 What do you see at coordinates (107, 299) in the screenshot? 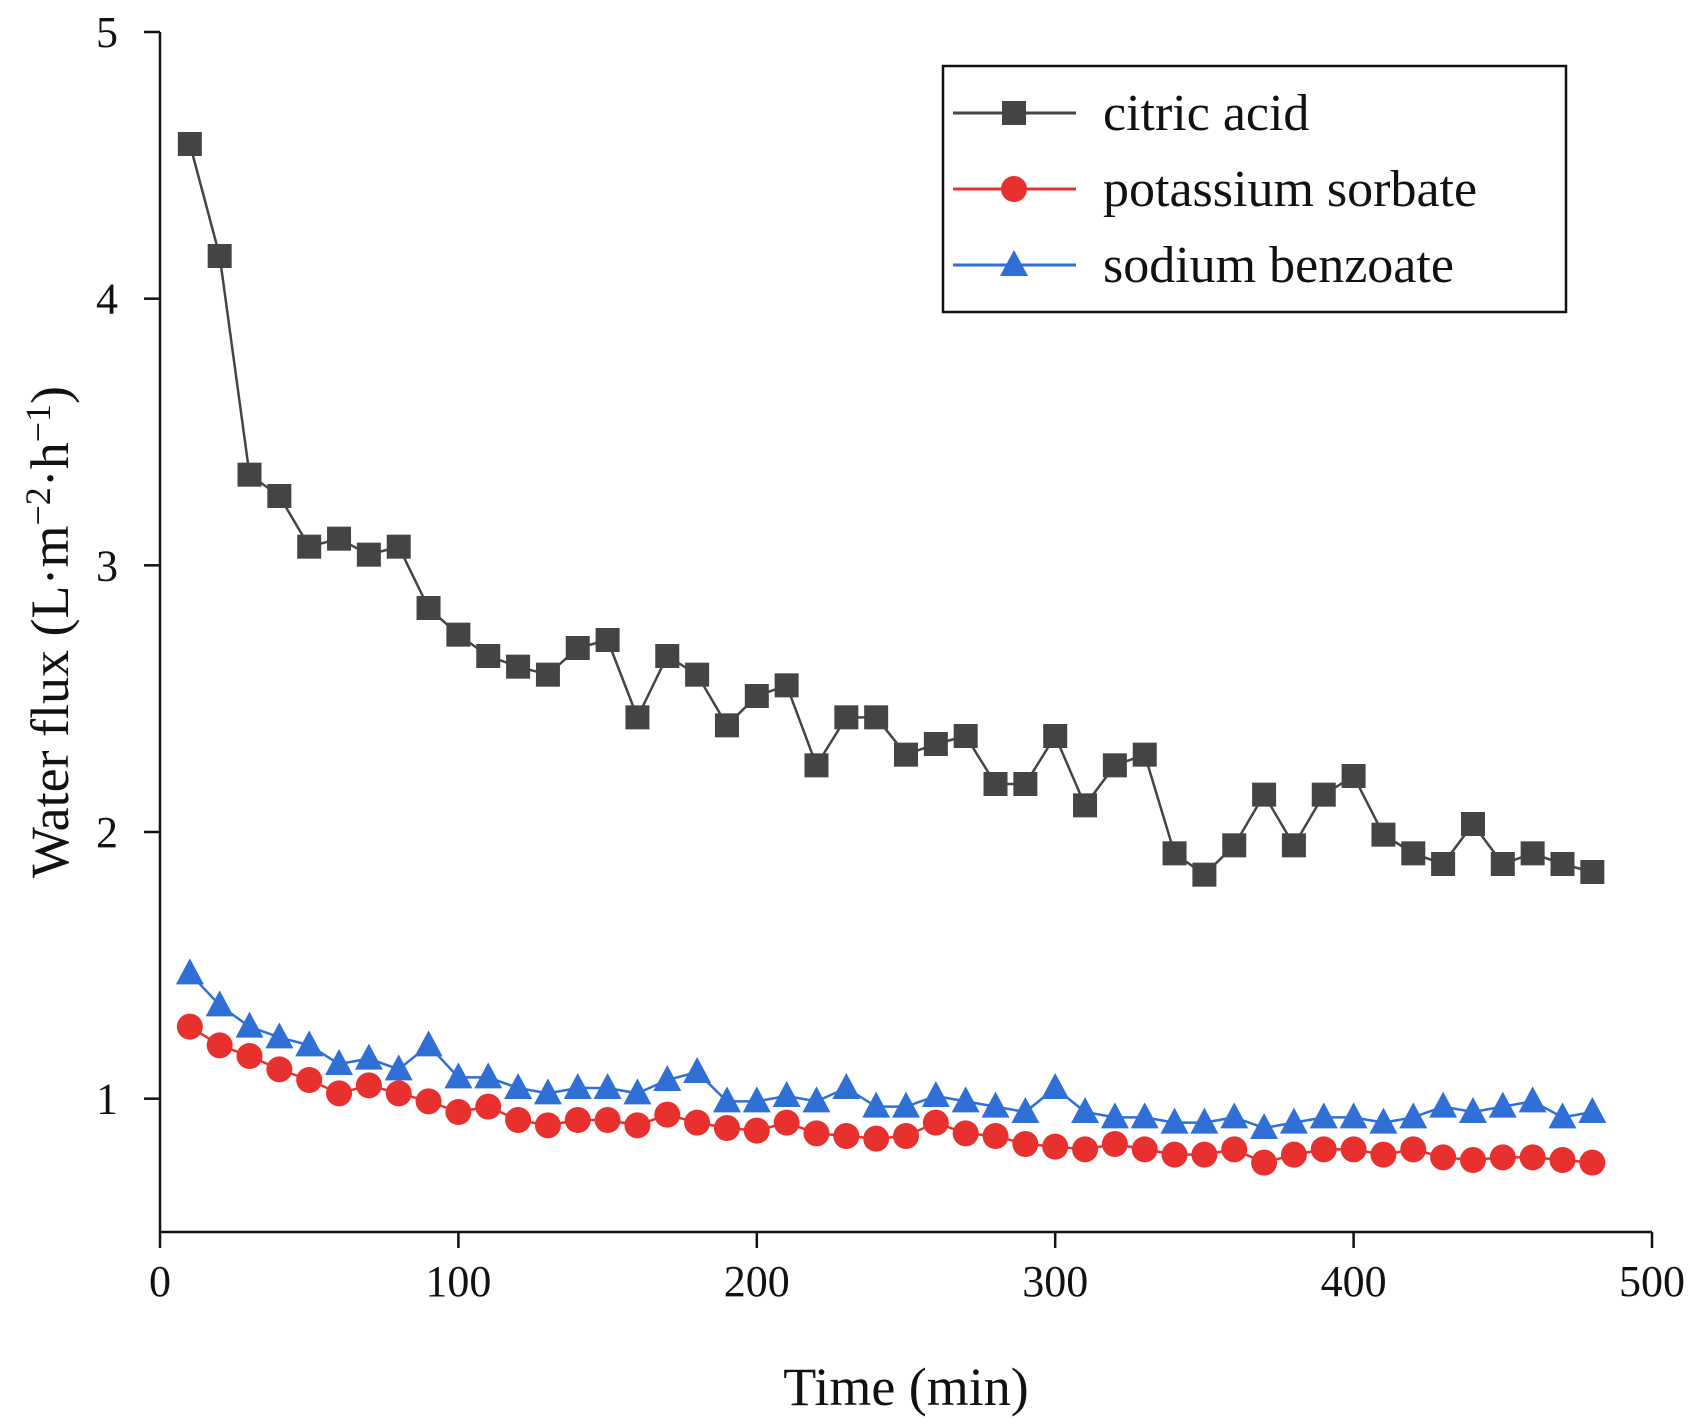
I see `y-tick-label-4: 4` at bounding box center [107, 299].